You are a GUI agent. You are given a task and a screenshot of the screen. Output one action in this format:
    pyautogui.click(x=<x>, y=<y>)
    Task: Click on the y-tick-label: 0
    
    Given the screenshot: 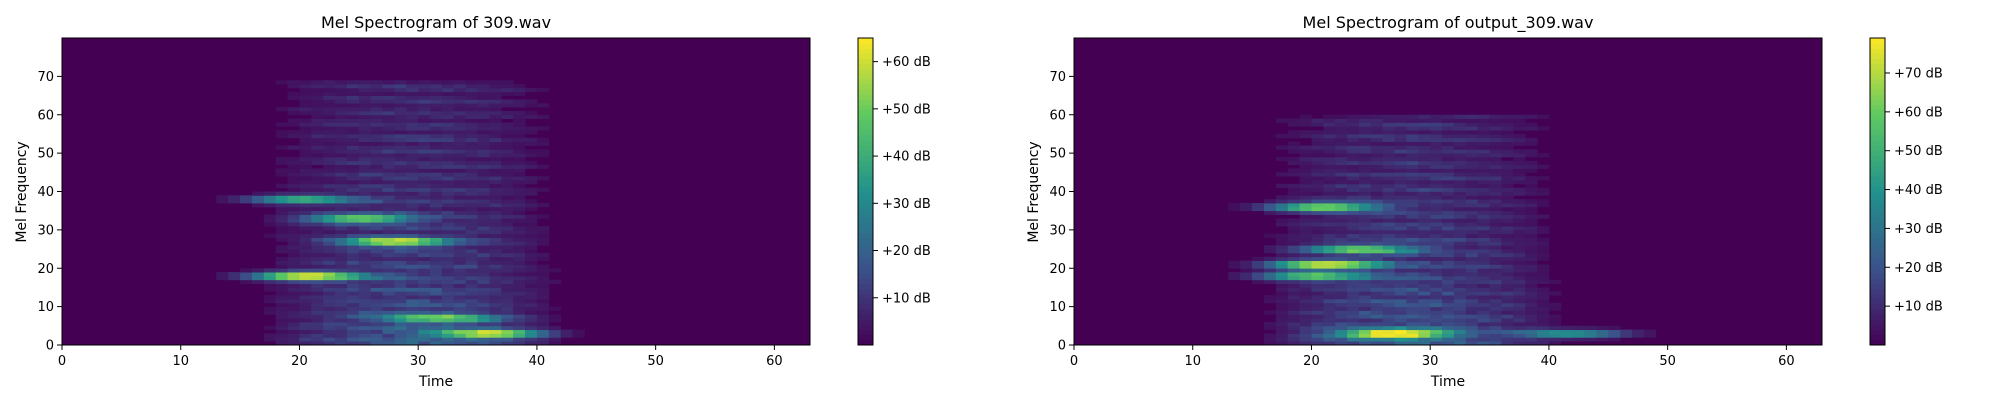 What is the action you would take?
    pyautogui.click(x=1062, y=346)
    